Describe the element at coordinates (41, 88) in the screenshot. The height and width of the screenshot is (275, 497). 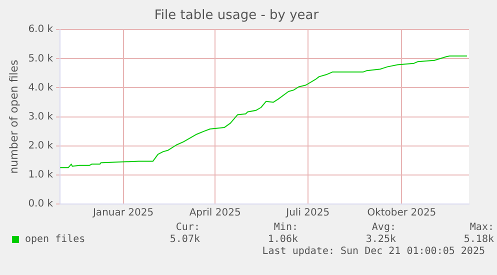
I see `y-tick-label: 4.0 k` at that location.